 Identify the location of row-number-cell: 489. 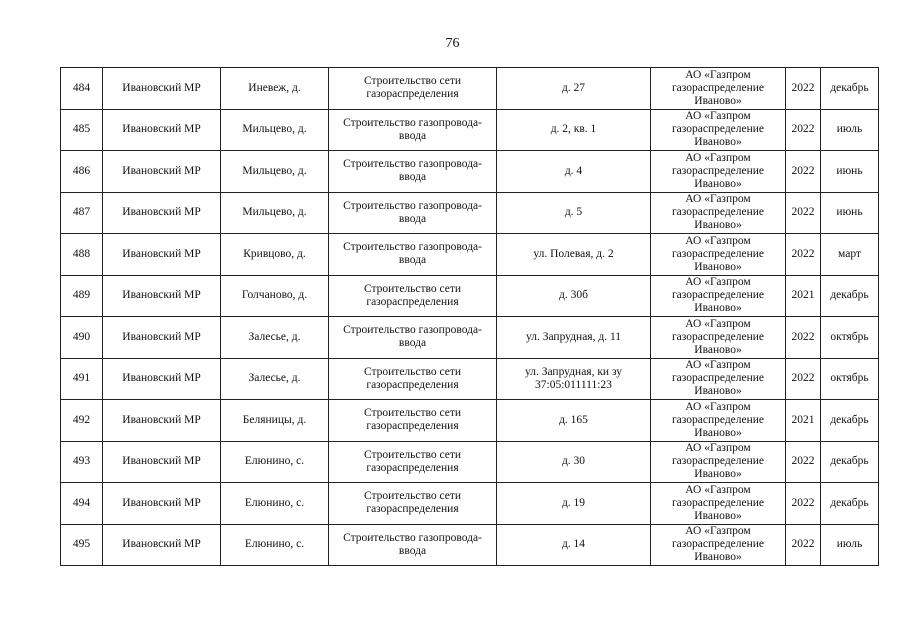
(81, 295).